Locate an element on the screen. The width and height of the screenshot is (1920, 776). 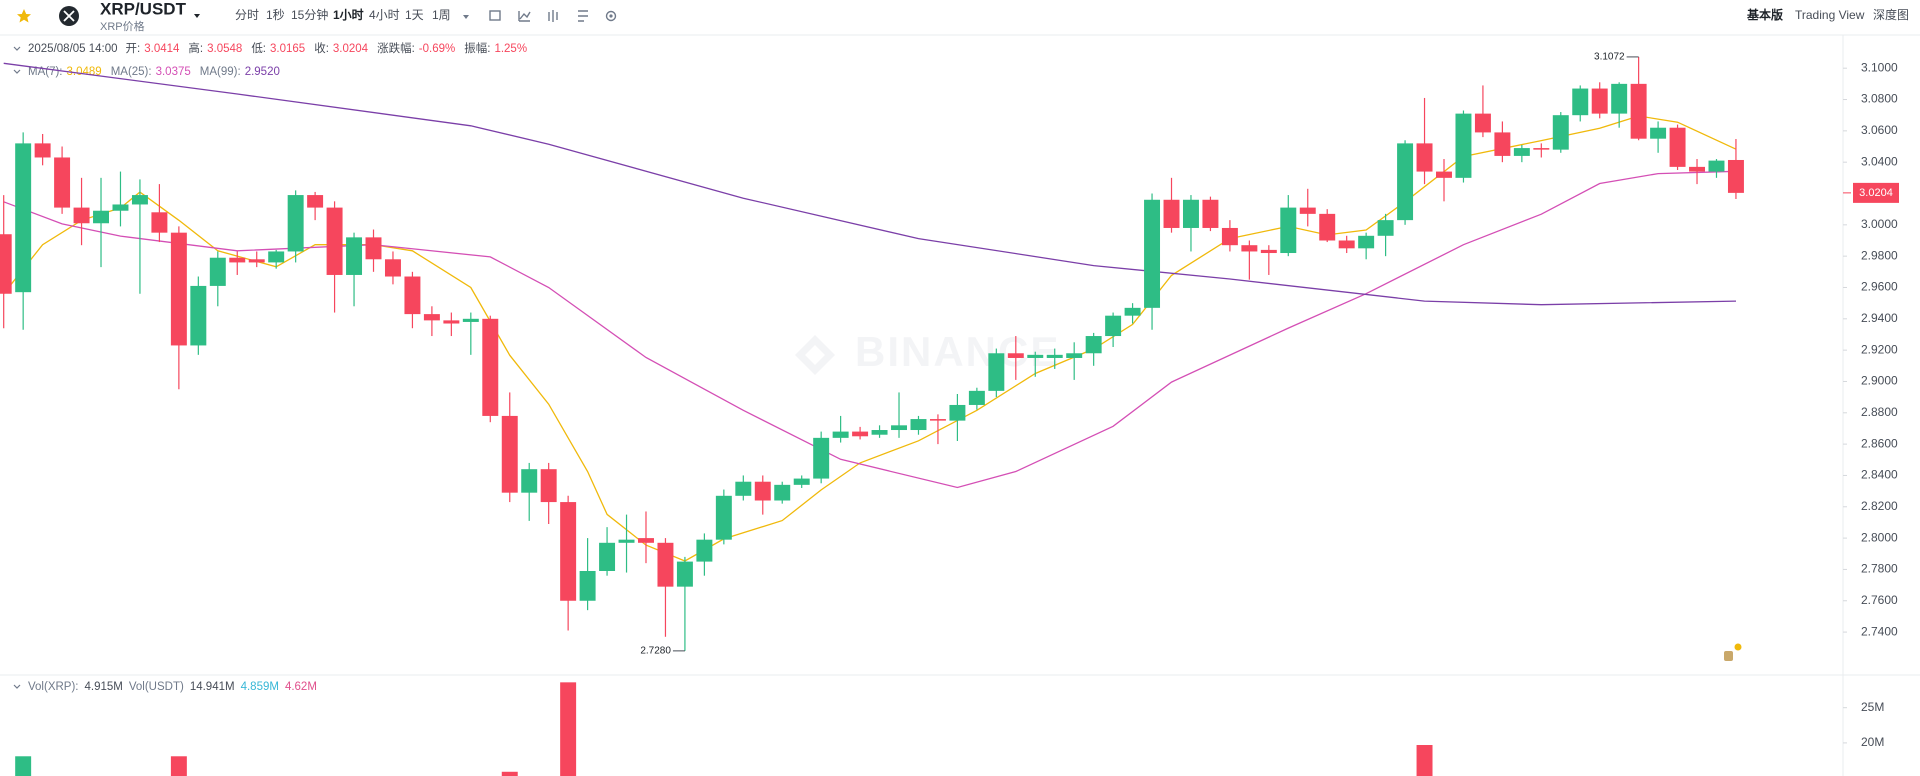
interval-tab: 1天 is located at coordinates (414, 15).